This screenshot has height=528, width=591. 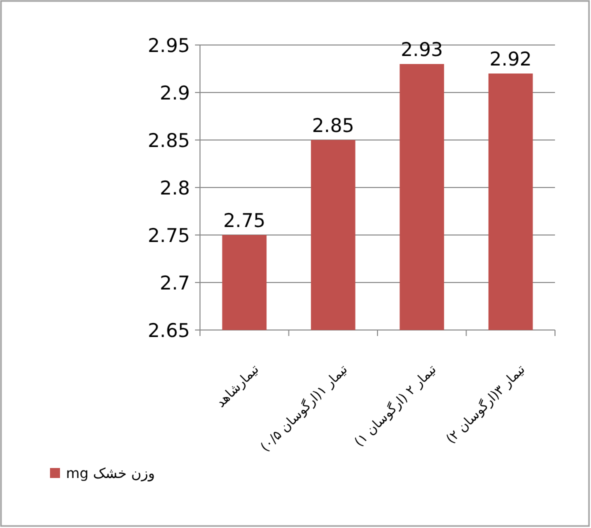 I want to click on x-tick-label: تیمار ۲ (ارگوسان ۱), so click(x=395, y=405).